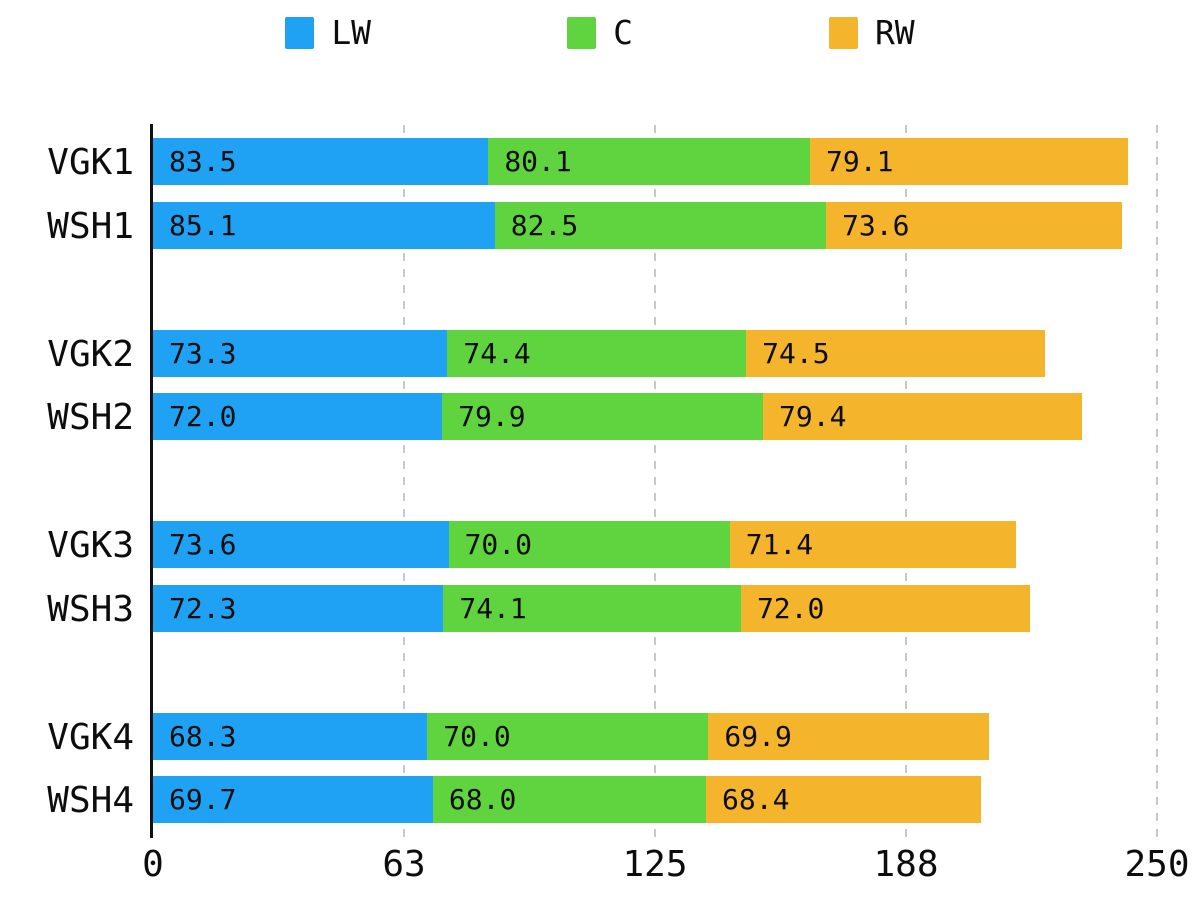 This screenshot has width=1200, height=897. I want to click on bar-segment-c-vgk2: 74.4, so click(597, 353).